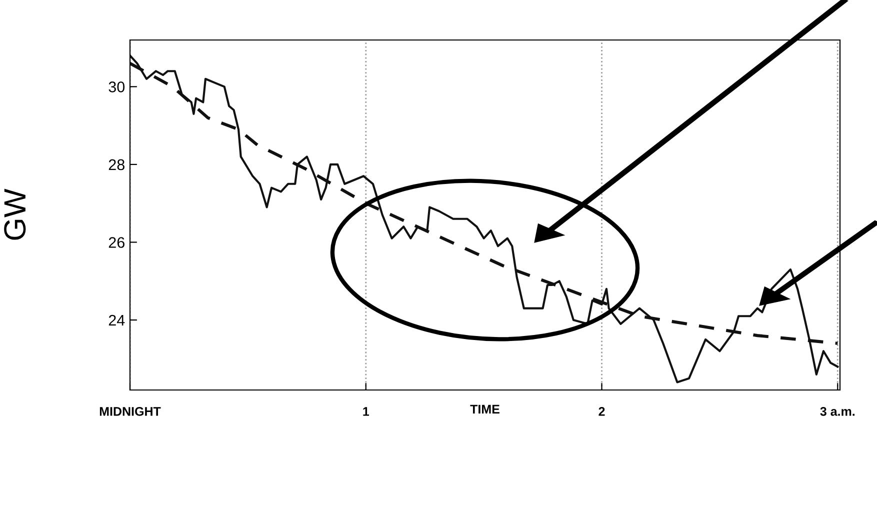  I want to click on y-tick-label: 26, so click(116, 242).